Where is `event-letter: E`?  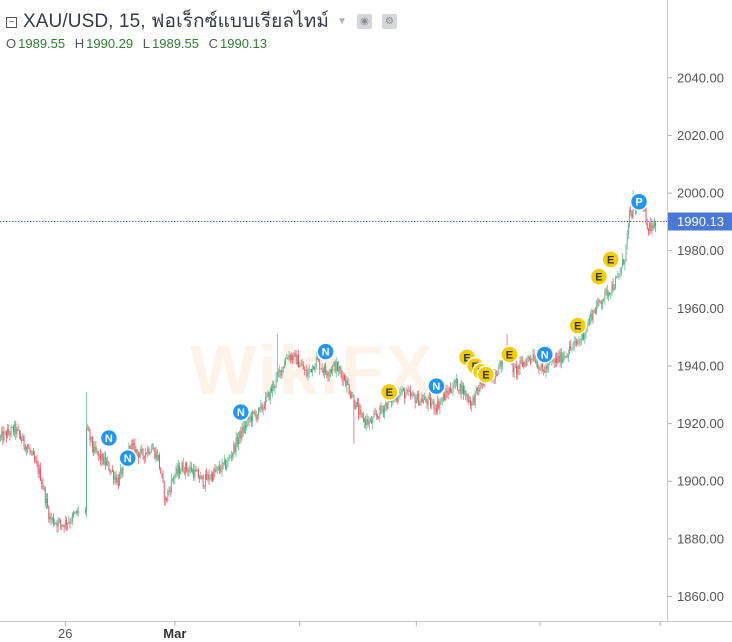
event-letter: E is located at coordinates (598, 278).